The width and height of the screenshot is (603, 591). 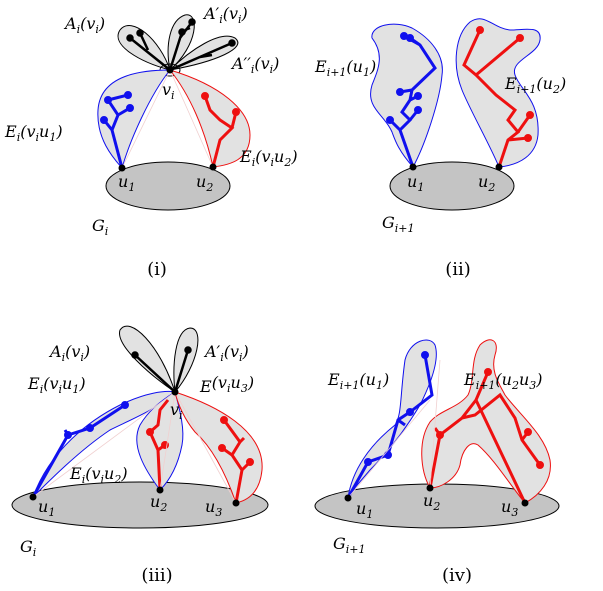 I want to click on petal-a, so click(x=147, y=359).